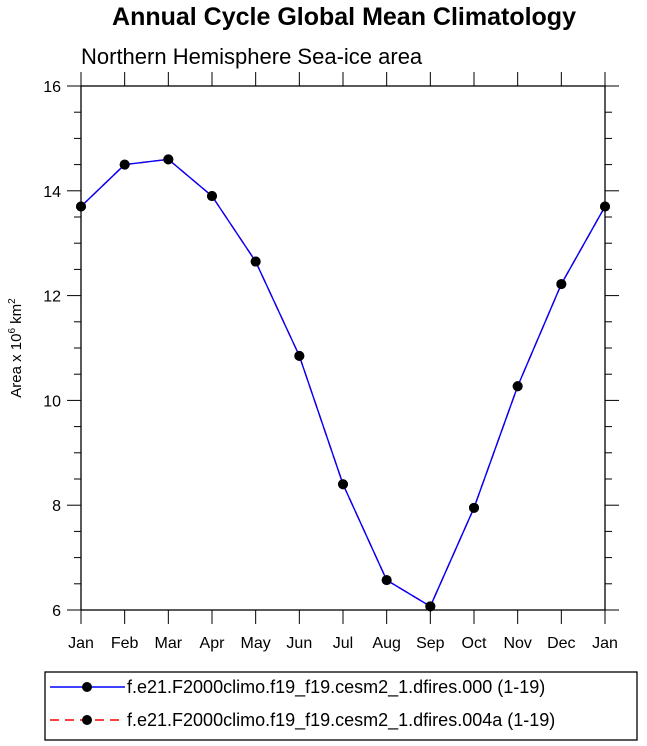 The image size is (647, 746). I want to click on x-tick-labels: Jan Feb Mar Apr May Jun Jul Aug Sep Oct Nov Dec Jan, so click(343, 643).